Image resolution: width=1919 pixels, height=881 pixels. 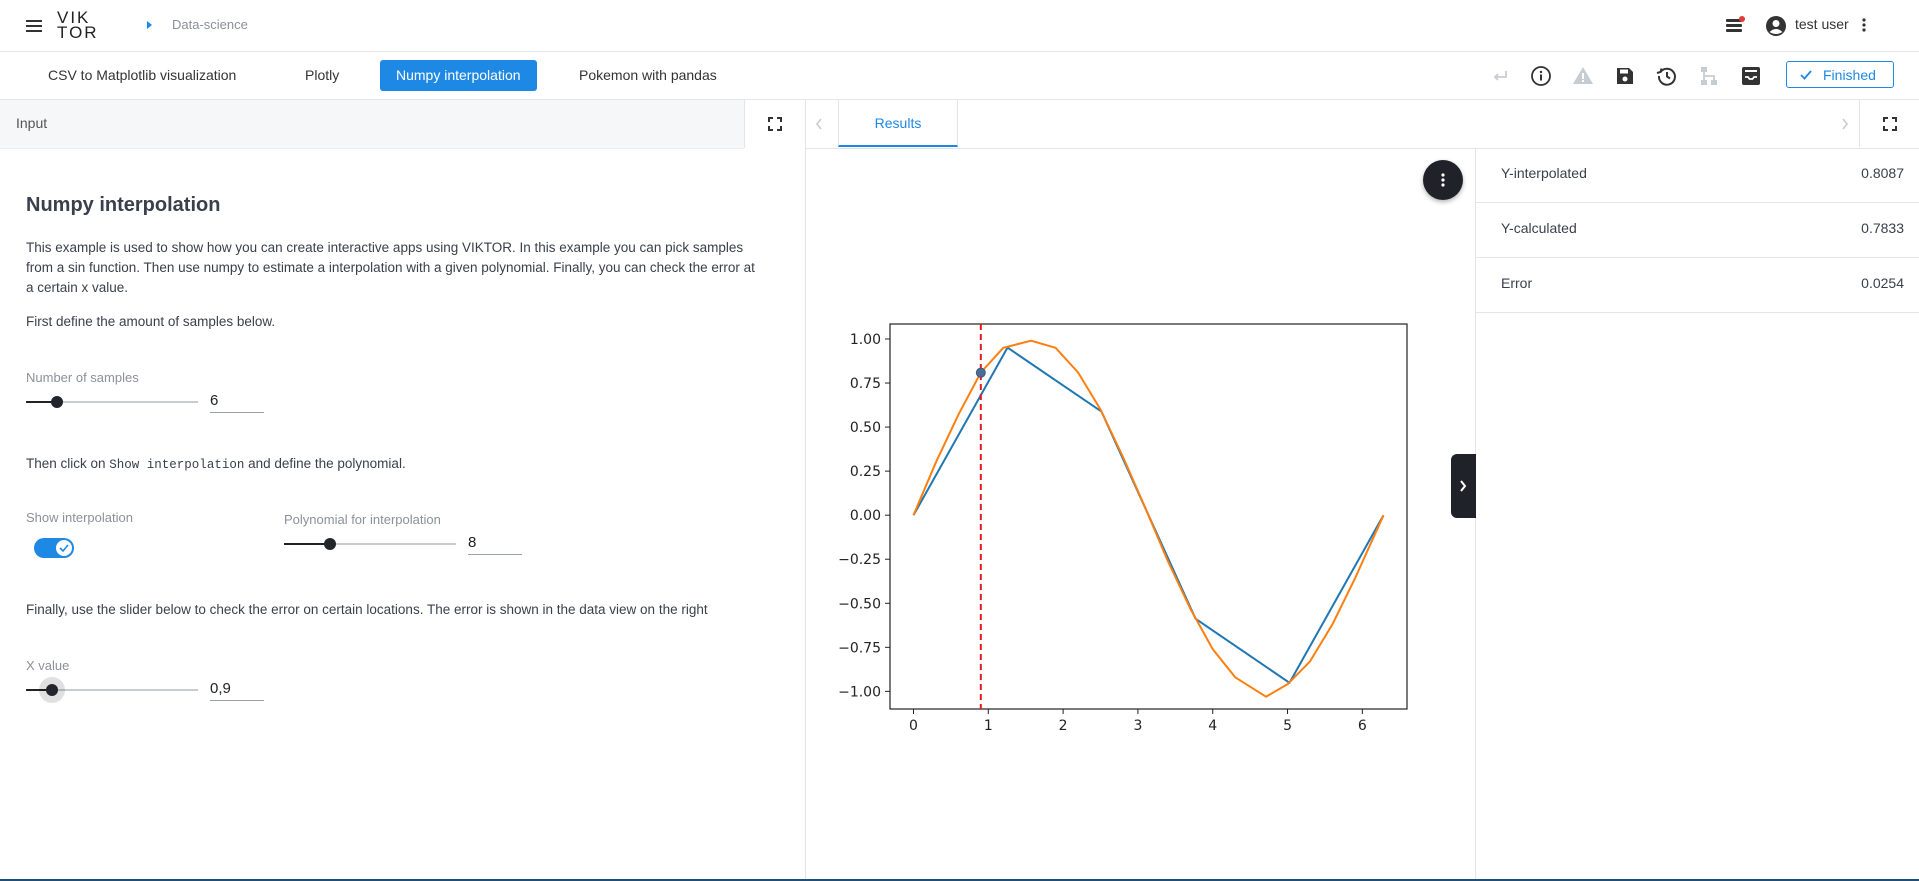 What do you see at coordinates (1539, 228) in the screenshot?
I see `data-row-label: Y-calculated` at bounding box center [1539, 228].